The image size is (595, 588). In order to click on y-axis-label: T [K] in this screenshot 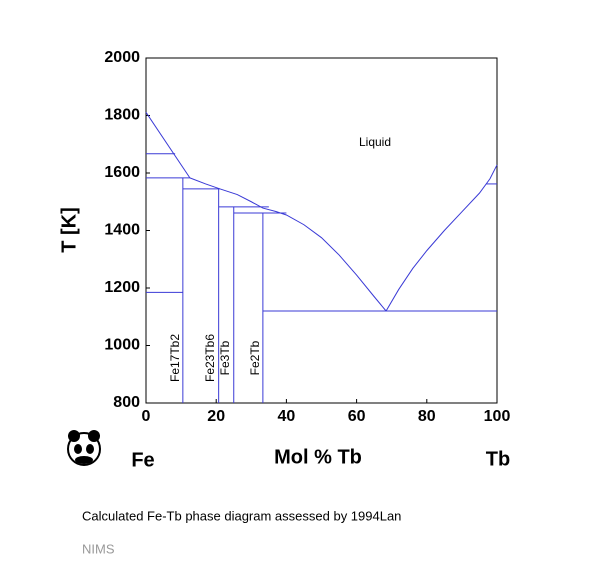, I will do `click(69, 230)`.